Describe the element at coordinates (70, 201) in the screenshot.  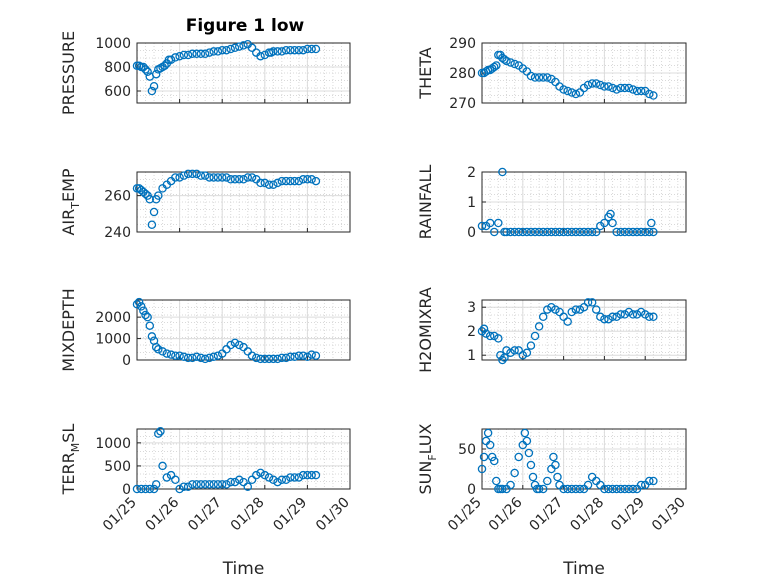
I see `y-axis-label: AIRTEMP` at that location.